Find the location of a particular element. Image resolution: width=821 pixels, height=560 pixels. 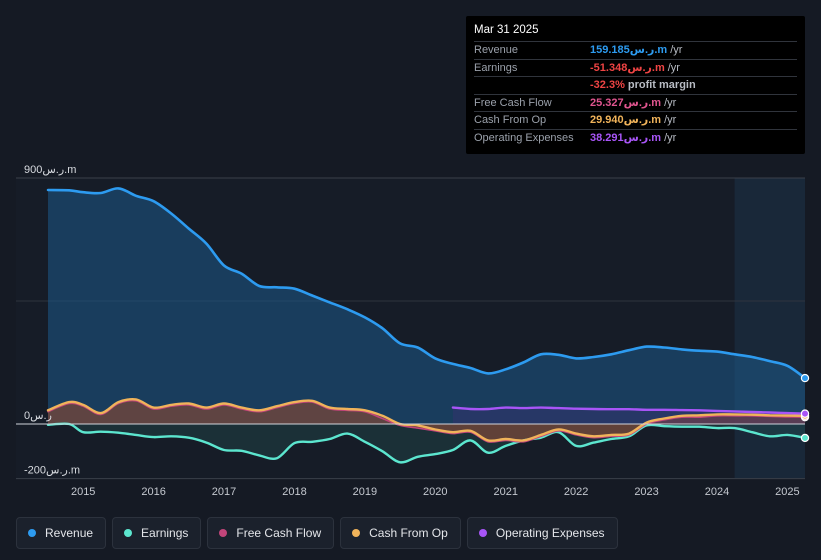

x-tick-label: 2015 is located at coordinates (83, 492).